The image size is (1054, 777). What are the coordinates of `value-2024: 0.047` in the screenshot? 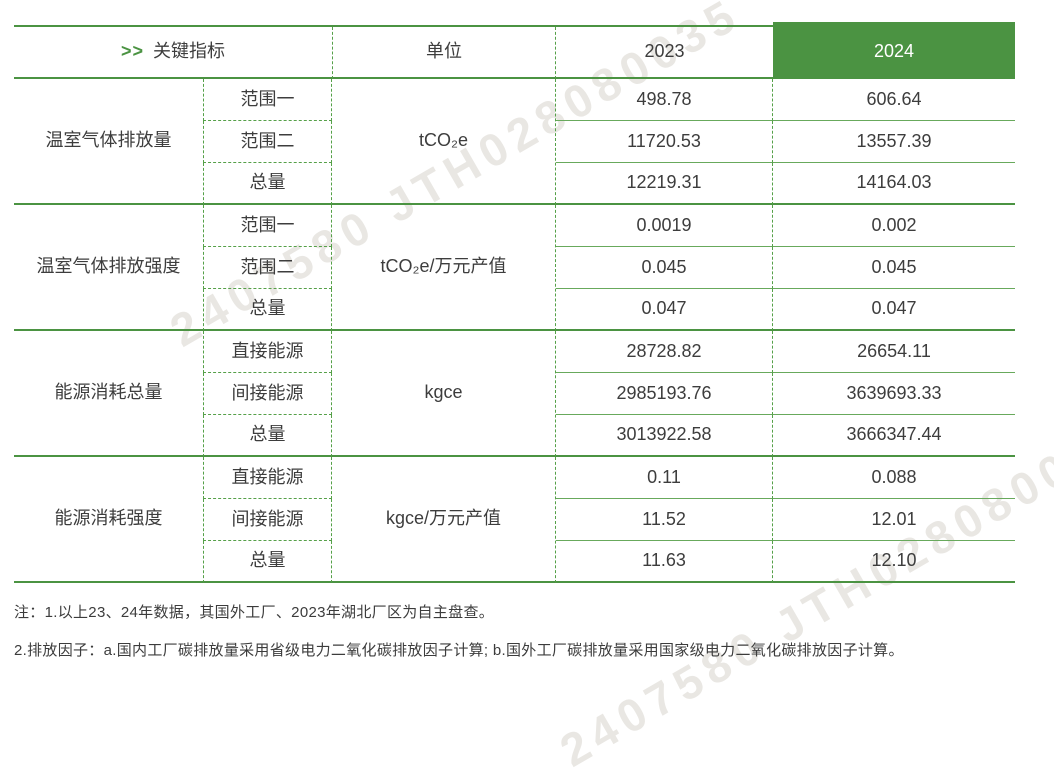 It's located at (894, 310).